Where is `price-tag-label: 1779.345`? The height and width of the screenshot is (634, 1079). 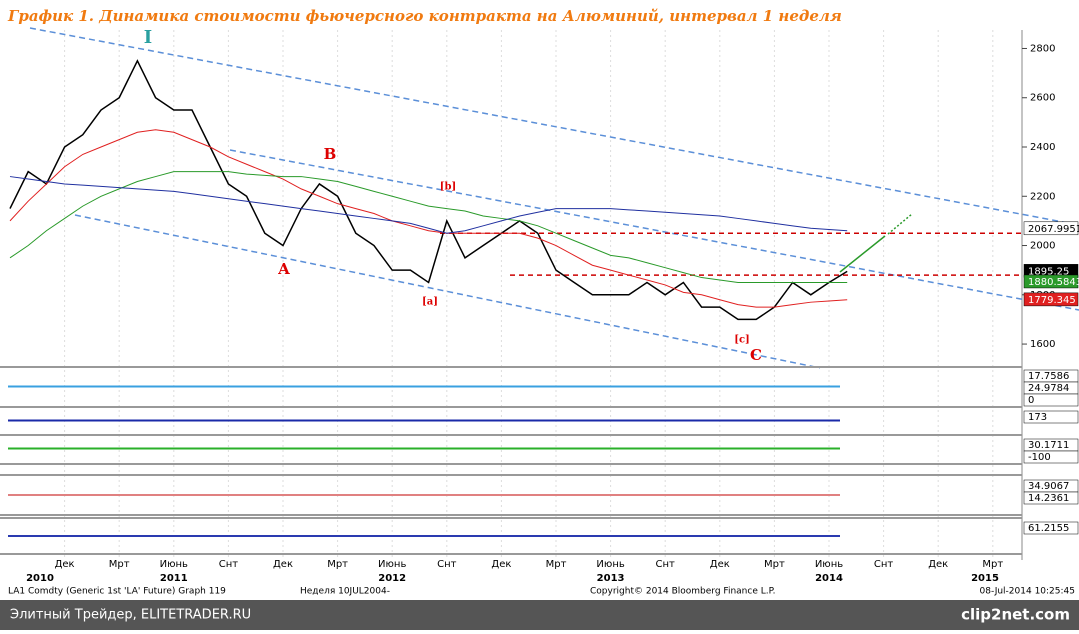
price-tag-label: 1779.345 is located at coordinates (1052, 300).